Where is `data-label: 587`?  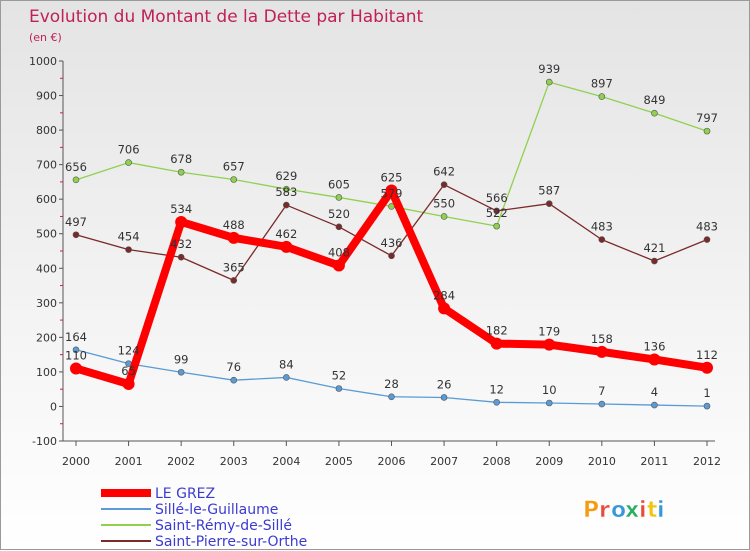 data-label: 587 is located at coordinates (549, 191).